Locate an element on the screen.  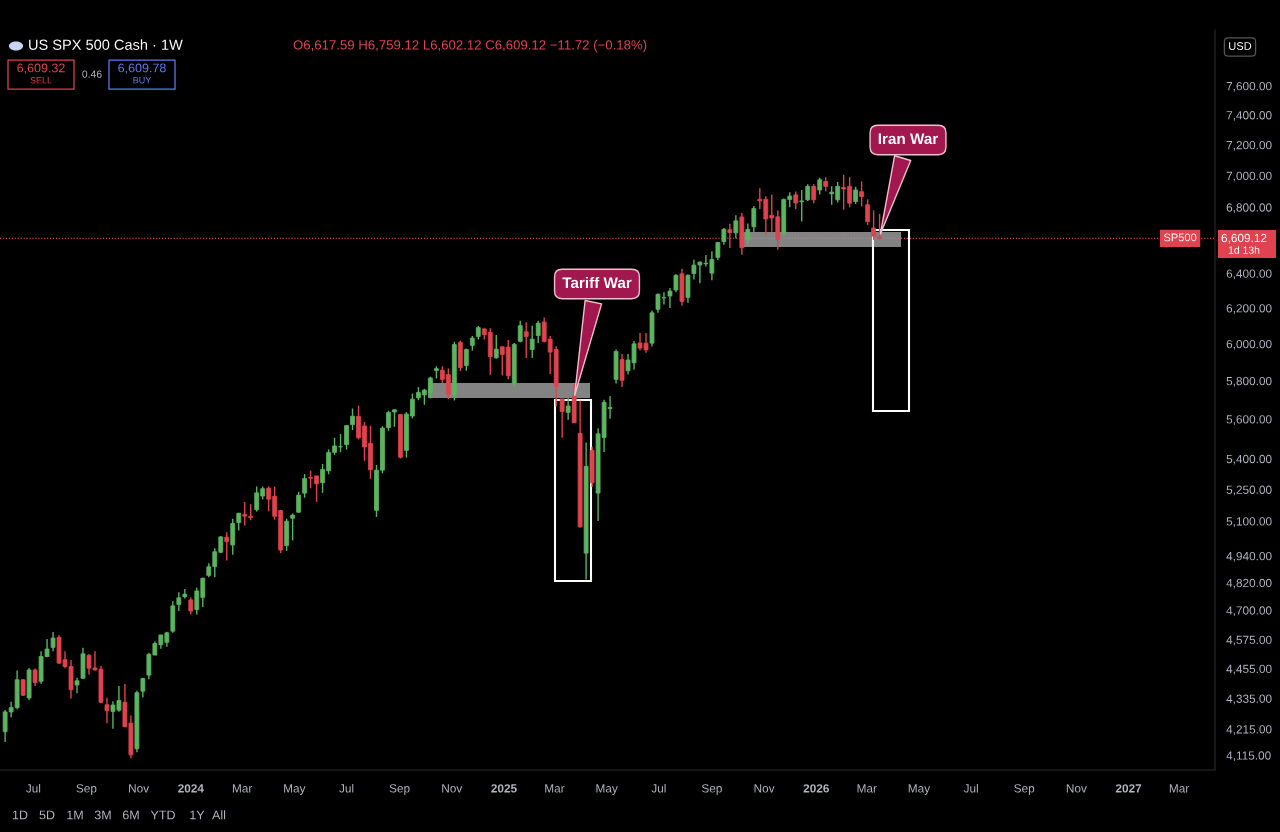
text: 5D is located at coordinates (47, 815).